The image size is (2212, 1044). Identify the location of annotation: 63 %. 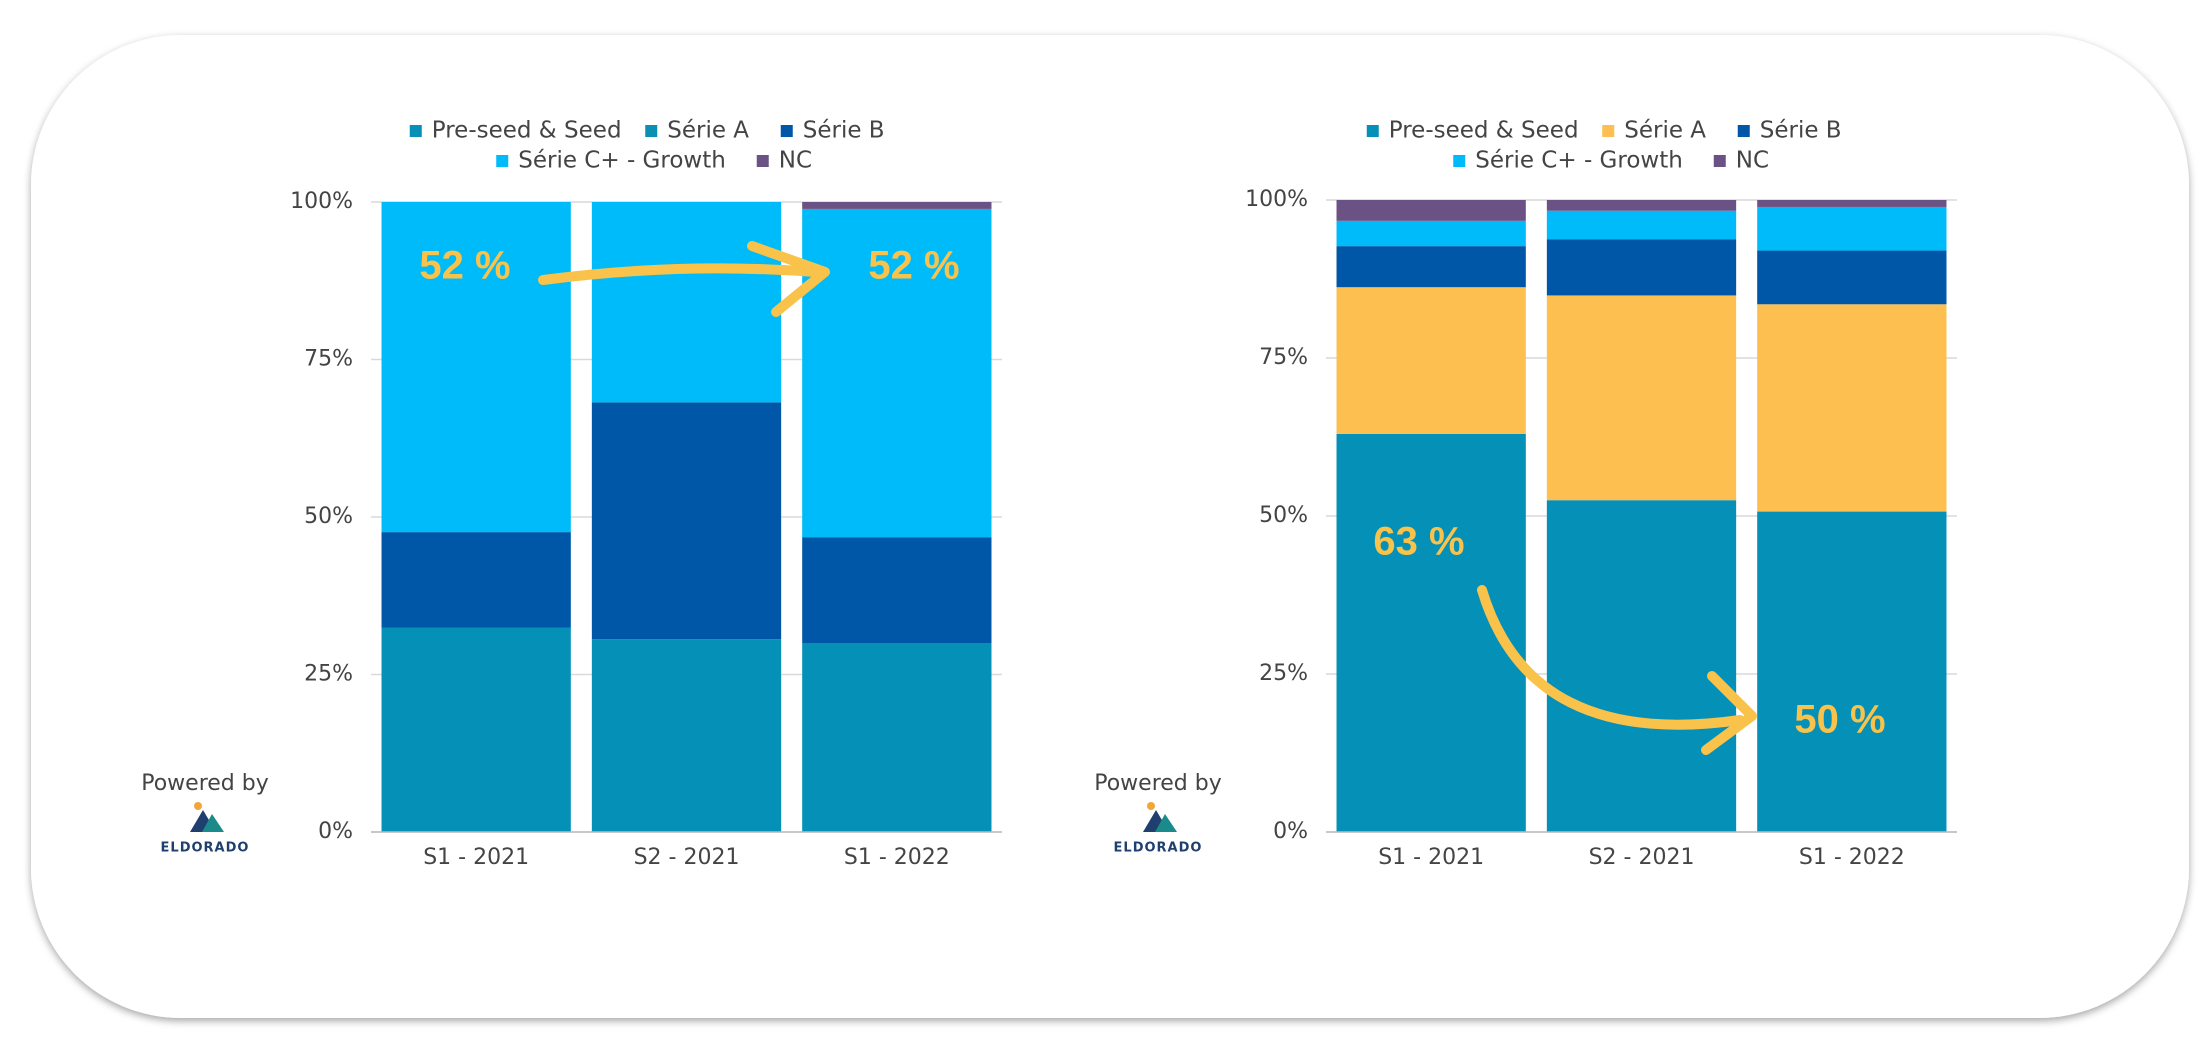
(1418, 542).